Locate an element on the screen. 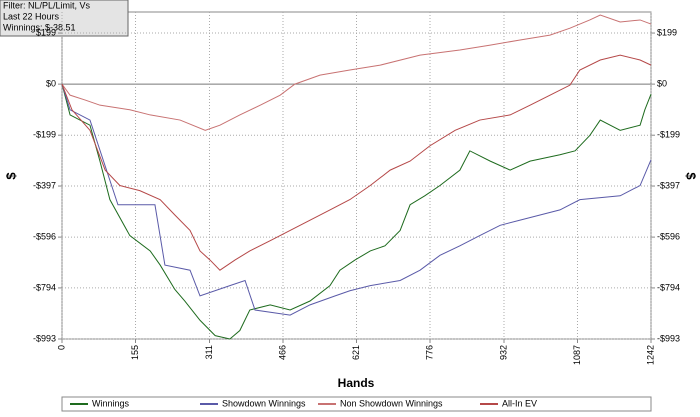 The image size is (700, 417). y2-tick-label: -$794 is located at coordinates (668, 287).